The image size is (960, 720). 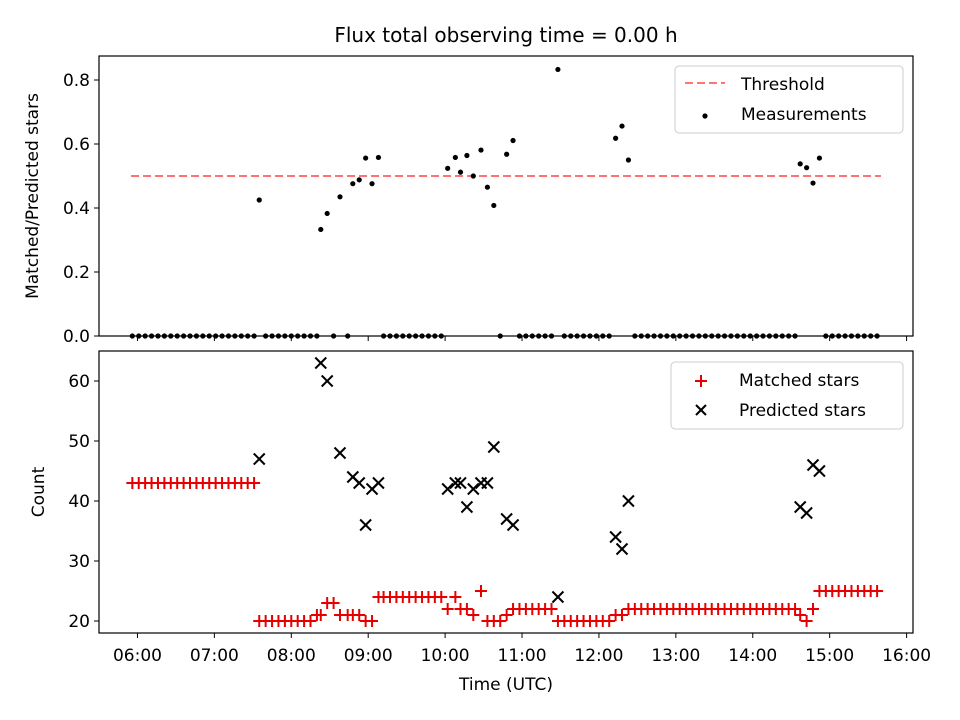 I want to click on top-legend-box, so click(x=789, y=99).